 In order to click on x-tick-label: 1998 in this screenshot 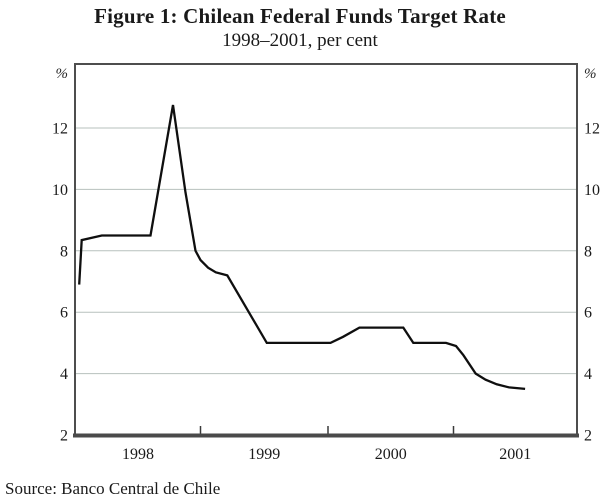, I will do `click(138, 454)`.